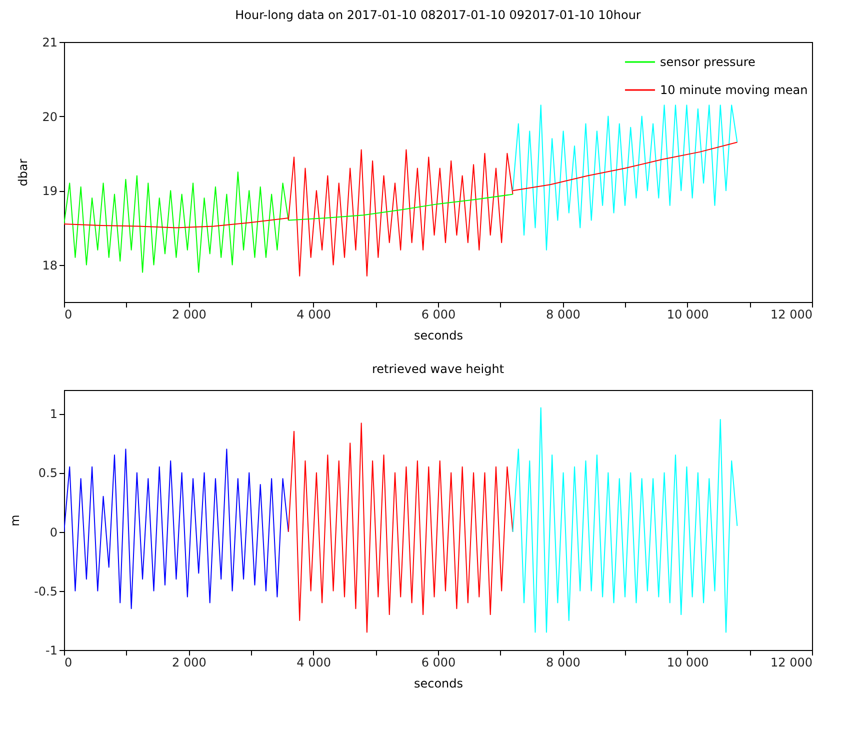 This screenshot has height=746, width=856. Describe the element at coordinates (438, 15) in the screenshot. I see `chart-title: Hour-long data on 2017-01-10 082017-01-10 092017-01-10 10hour` at that location.